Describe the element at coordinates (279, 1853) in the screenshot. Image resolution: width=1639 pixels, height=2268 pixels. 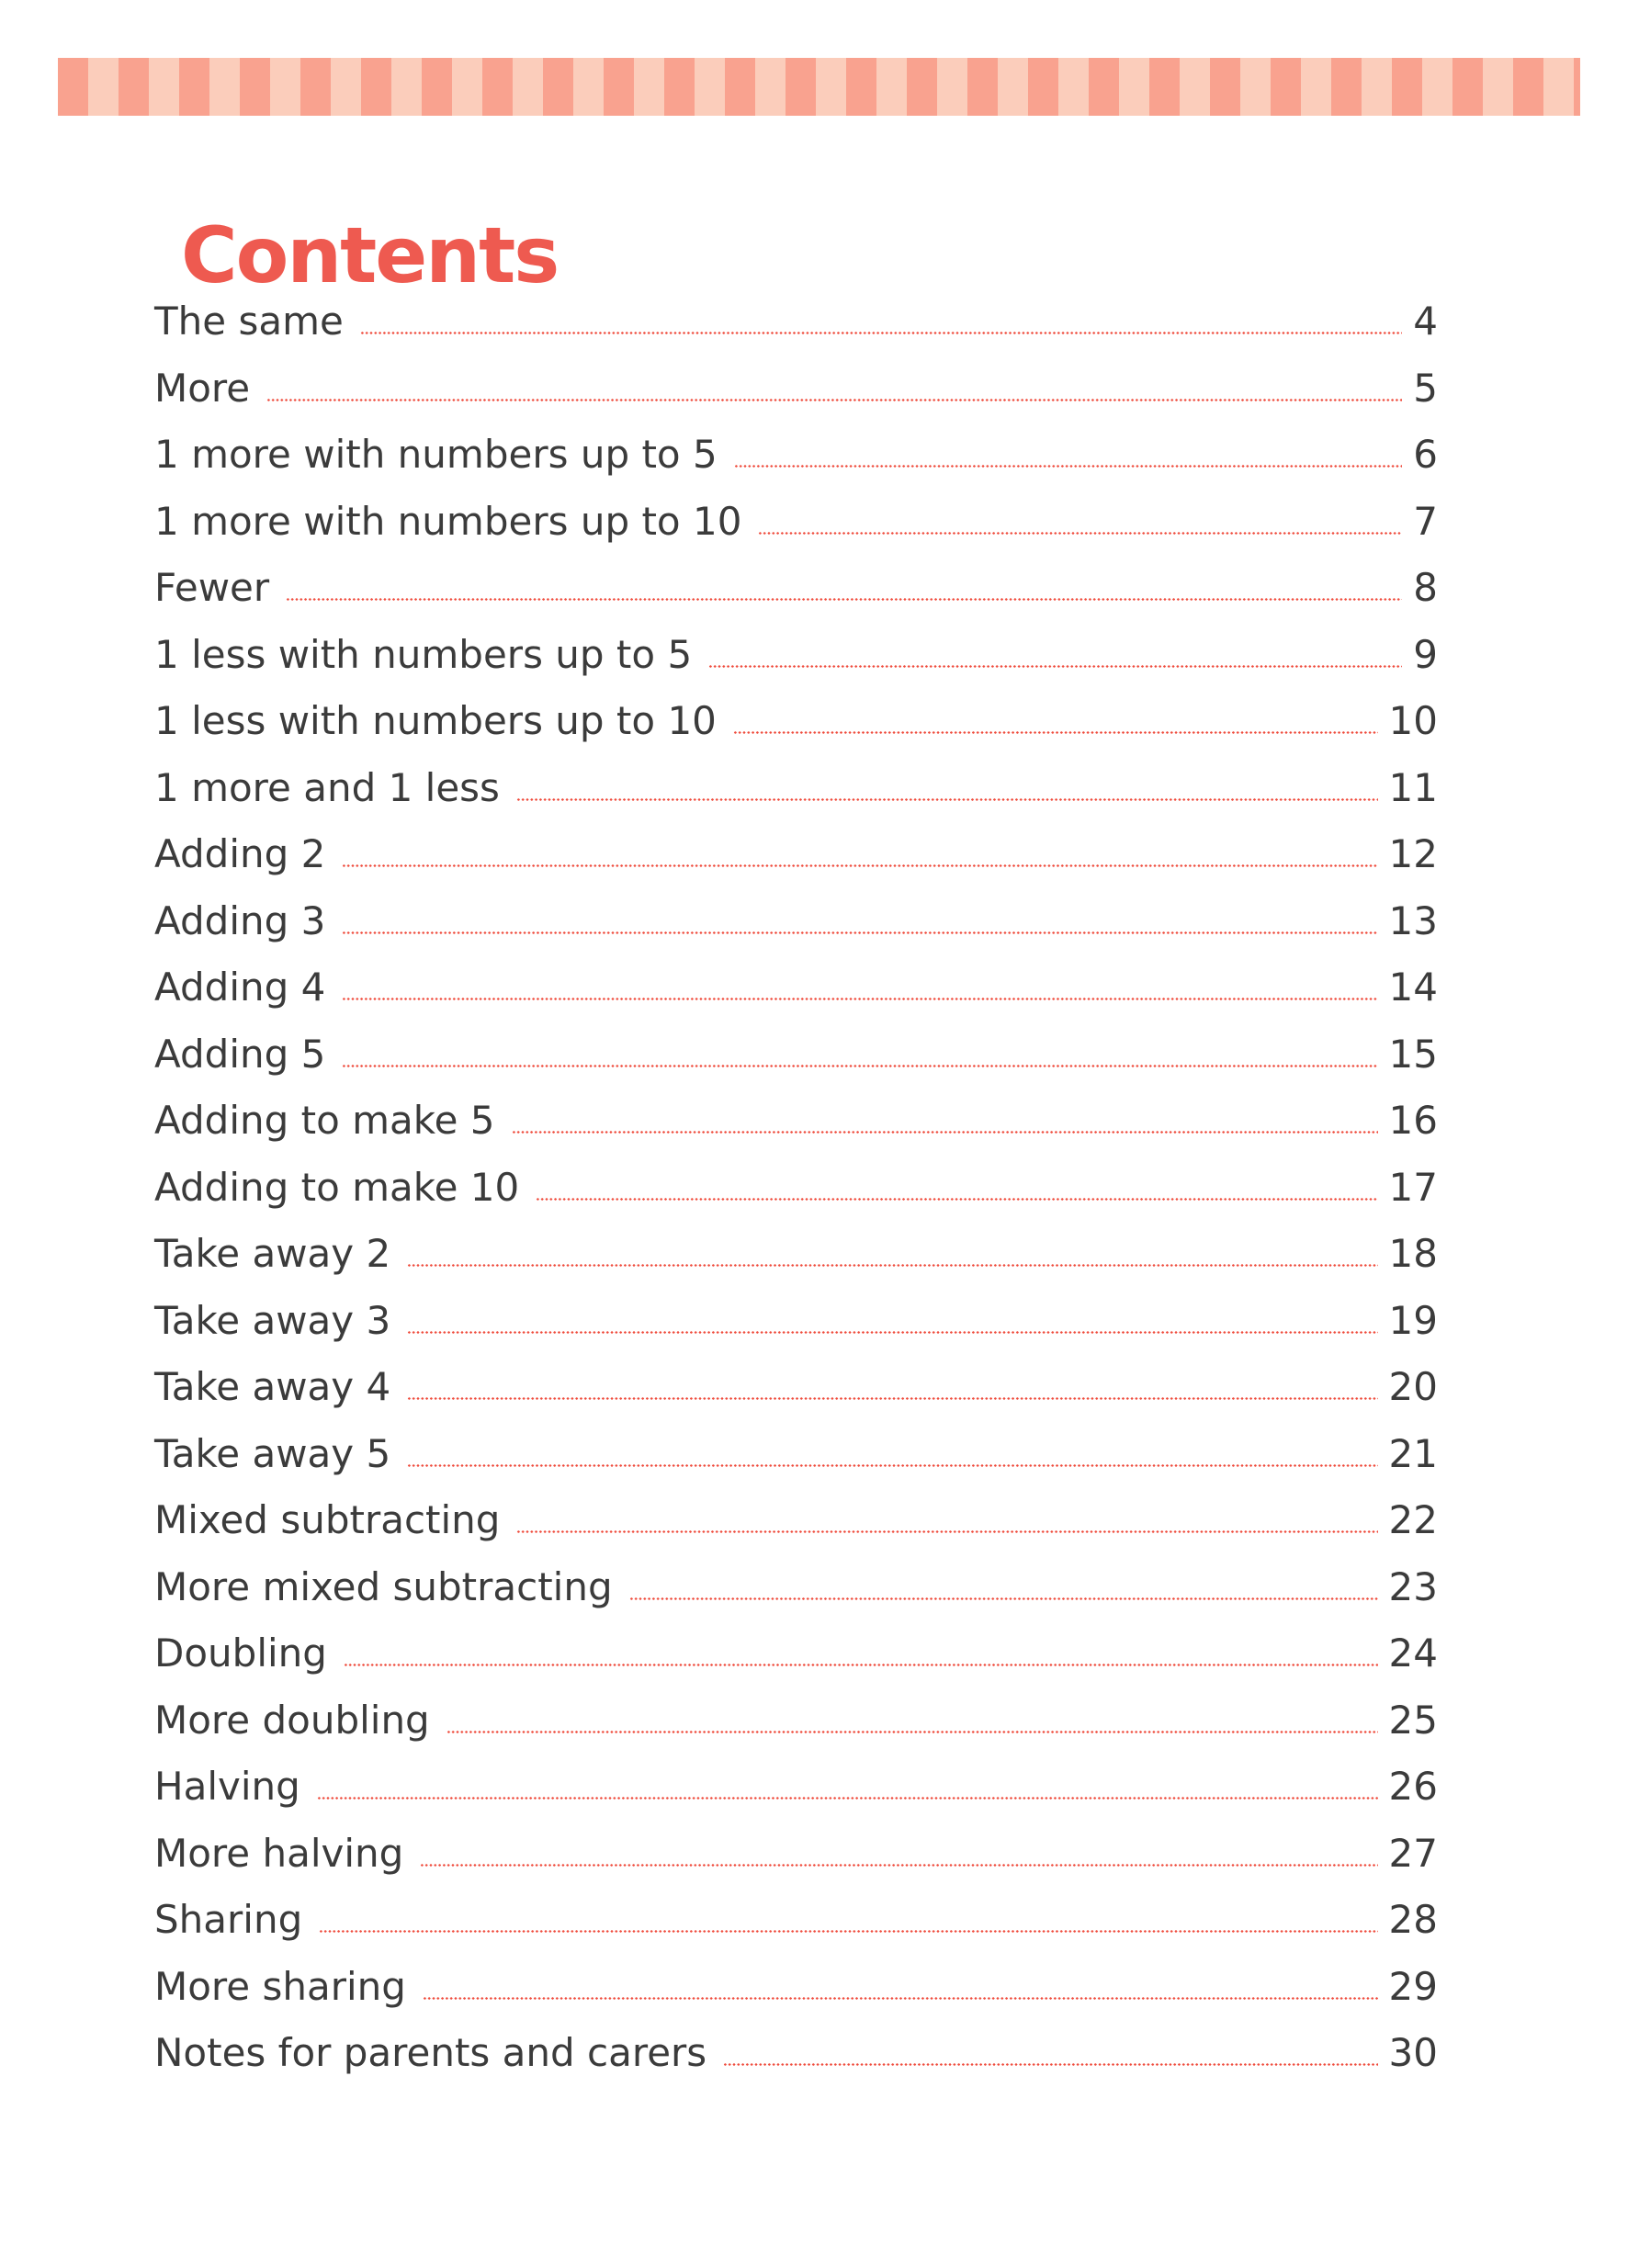
I see `toc-entry-label: More halving` at that location.